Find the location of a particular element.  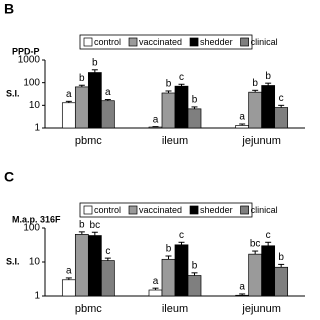

panel-label: C is located at coordinates (9, 177).